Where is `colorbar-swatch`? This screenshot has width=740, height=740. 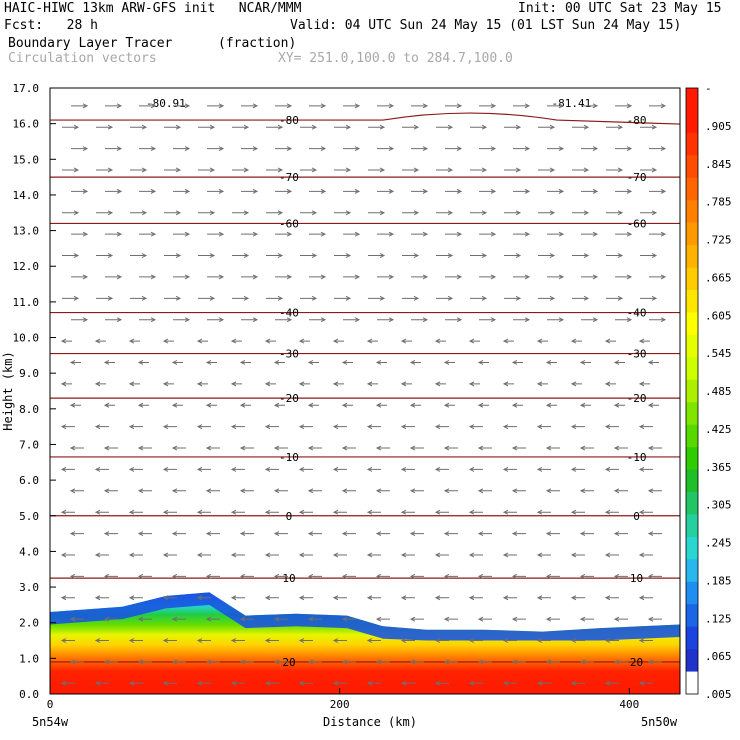
colorbar-swatch is located at coordinates (692, 548).